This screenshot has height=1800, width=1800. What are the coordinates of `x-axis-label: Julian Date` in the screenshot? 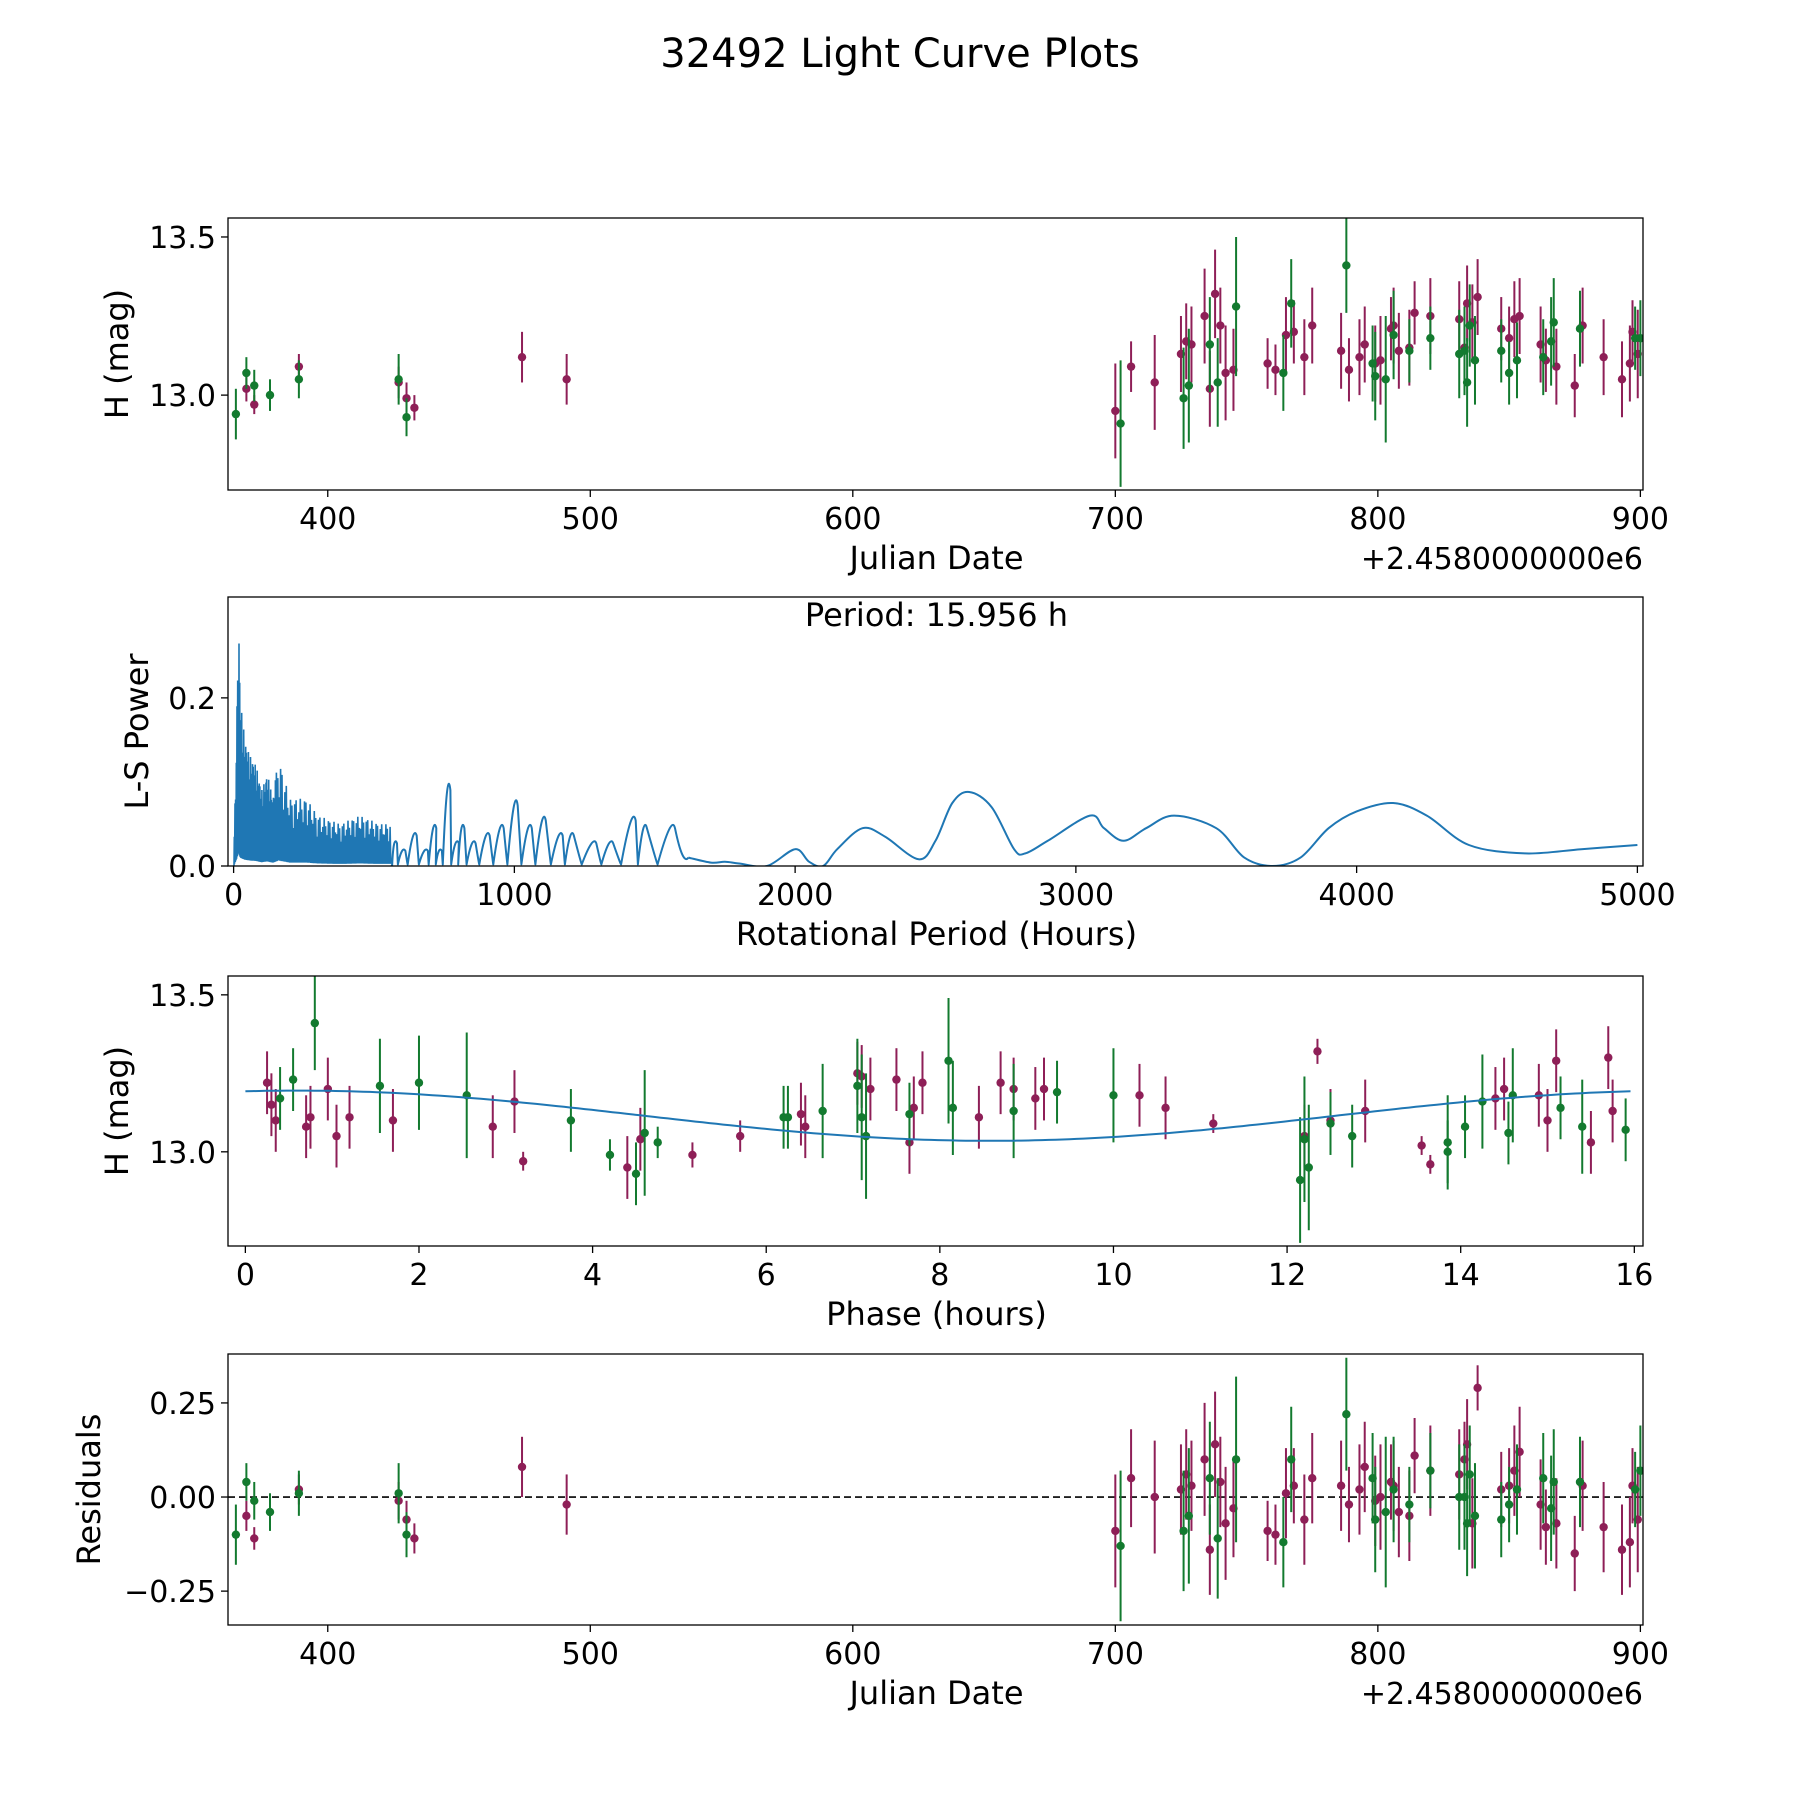 It's located at (935, 558).